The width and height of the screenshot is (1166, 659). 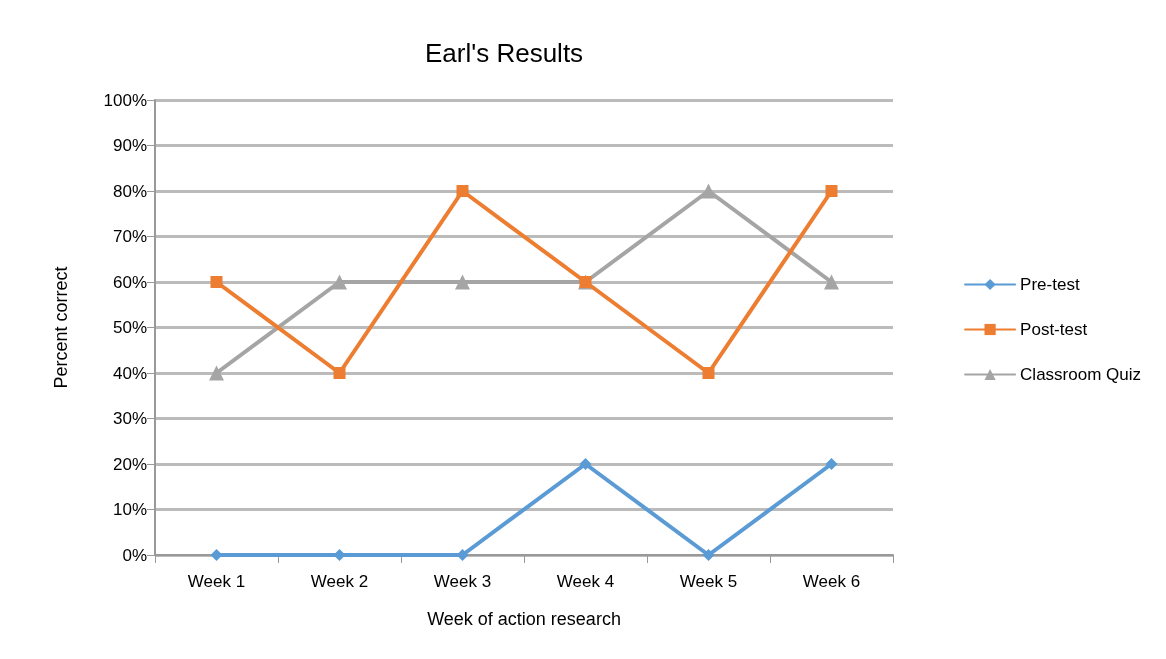 What do you see at coordinates (129, 327) in the screenshot?
I see `y-tick-label: 50%` at bounding box center [129, 327].